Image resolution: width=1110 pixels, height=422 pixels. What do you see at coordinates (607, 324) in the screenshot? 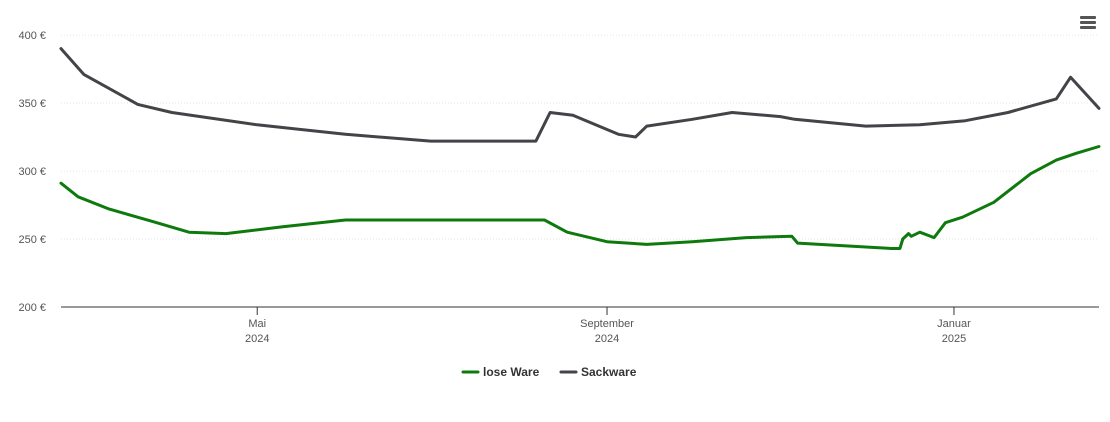
I see `x-tick-label-month: September` at bounding box center [607, 324].